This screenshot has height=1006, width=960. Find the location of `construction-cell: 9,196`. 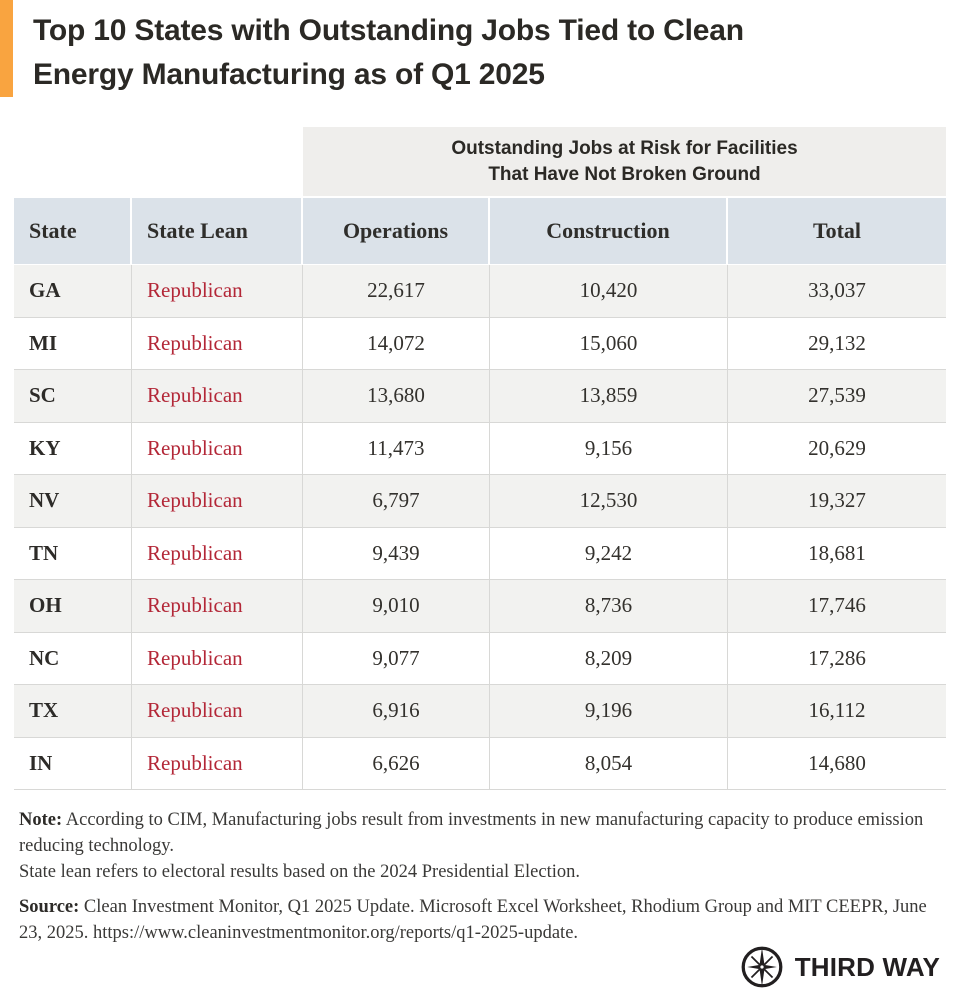

construction-cell: 9,196 is located at coordinates (609, 711).